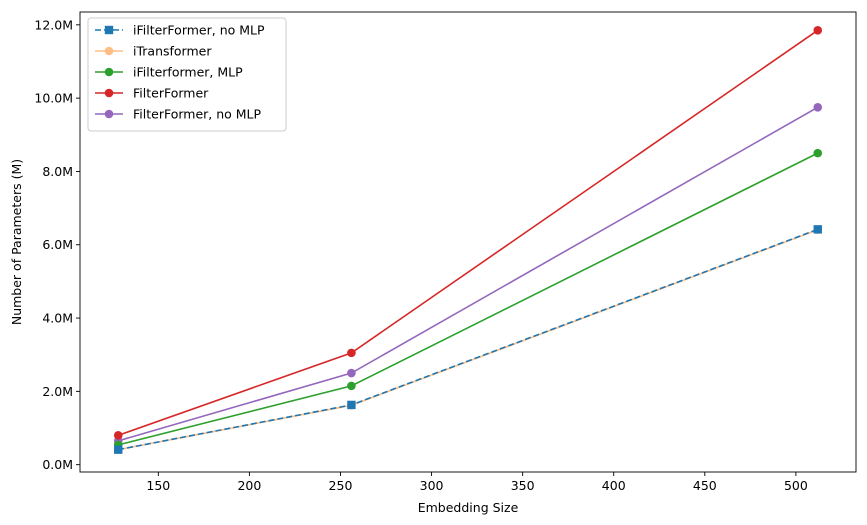  I want to click on legend-item-filterformer-no-mlp: FilterFormer, no MLP, so click(178, 114).